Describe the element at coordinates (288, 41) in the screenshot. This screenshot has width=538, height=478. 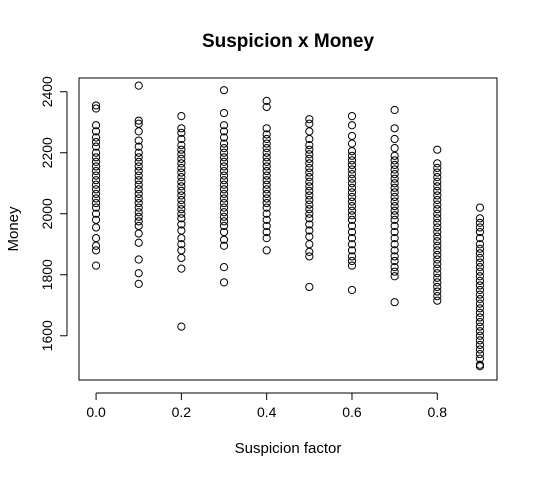
I see `chart-title: Suspicion x Money` at that location.